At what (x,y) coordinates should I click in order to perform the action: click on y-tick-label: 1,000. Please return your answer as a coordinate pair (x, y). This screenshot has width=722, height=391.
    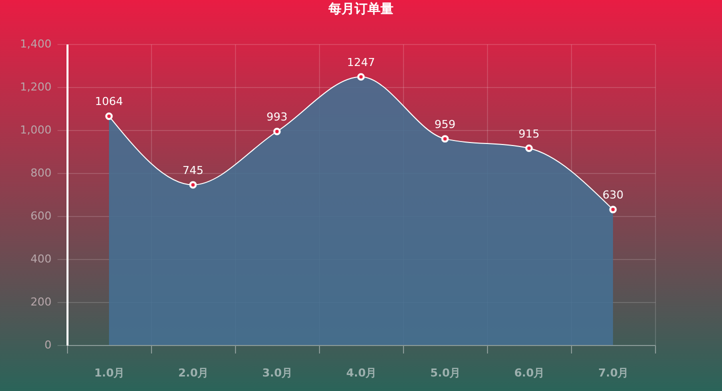
    Looking at the image, I should click on (36, 130).